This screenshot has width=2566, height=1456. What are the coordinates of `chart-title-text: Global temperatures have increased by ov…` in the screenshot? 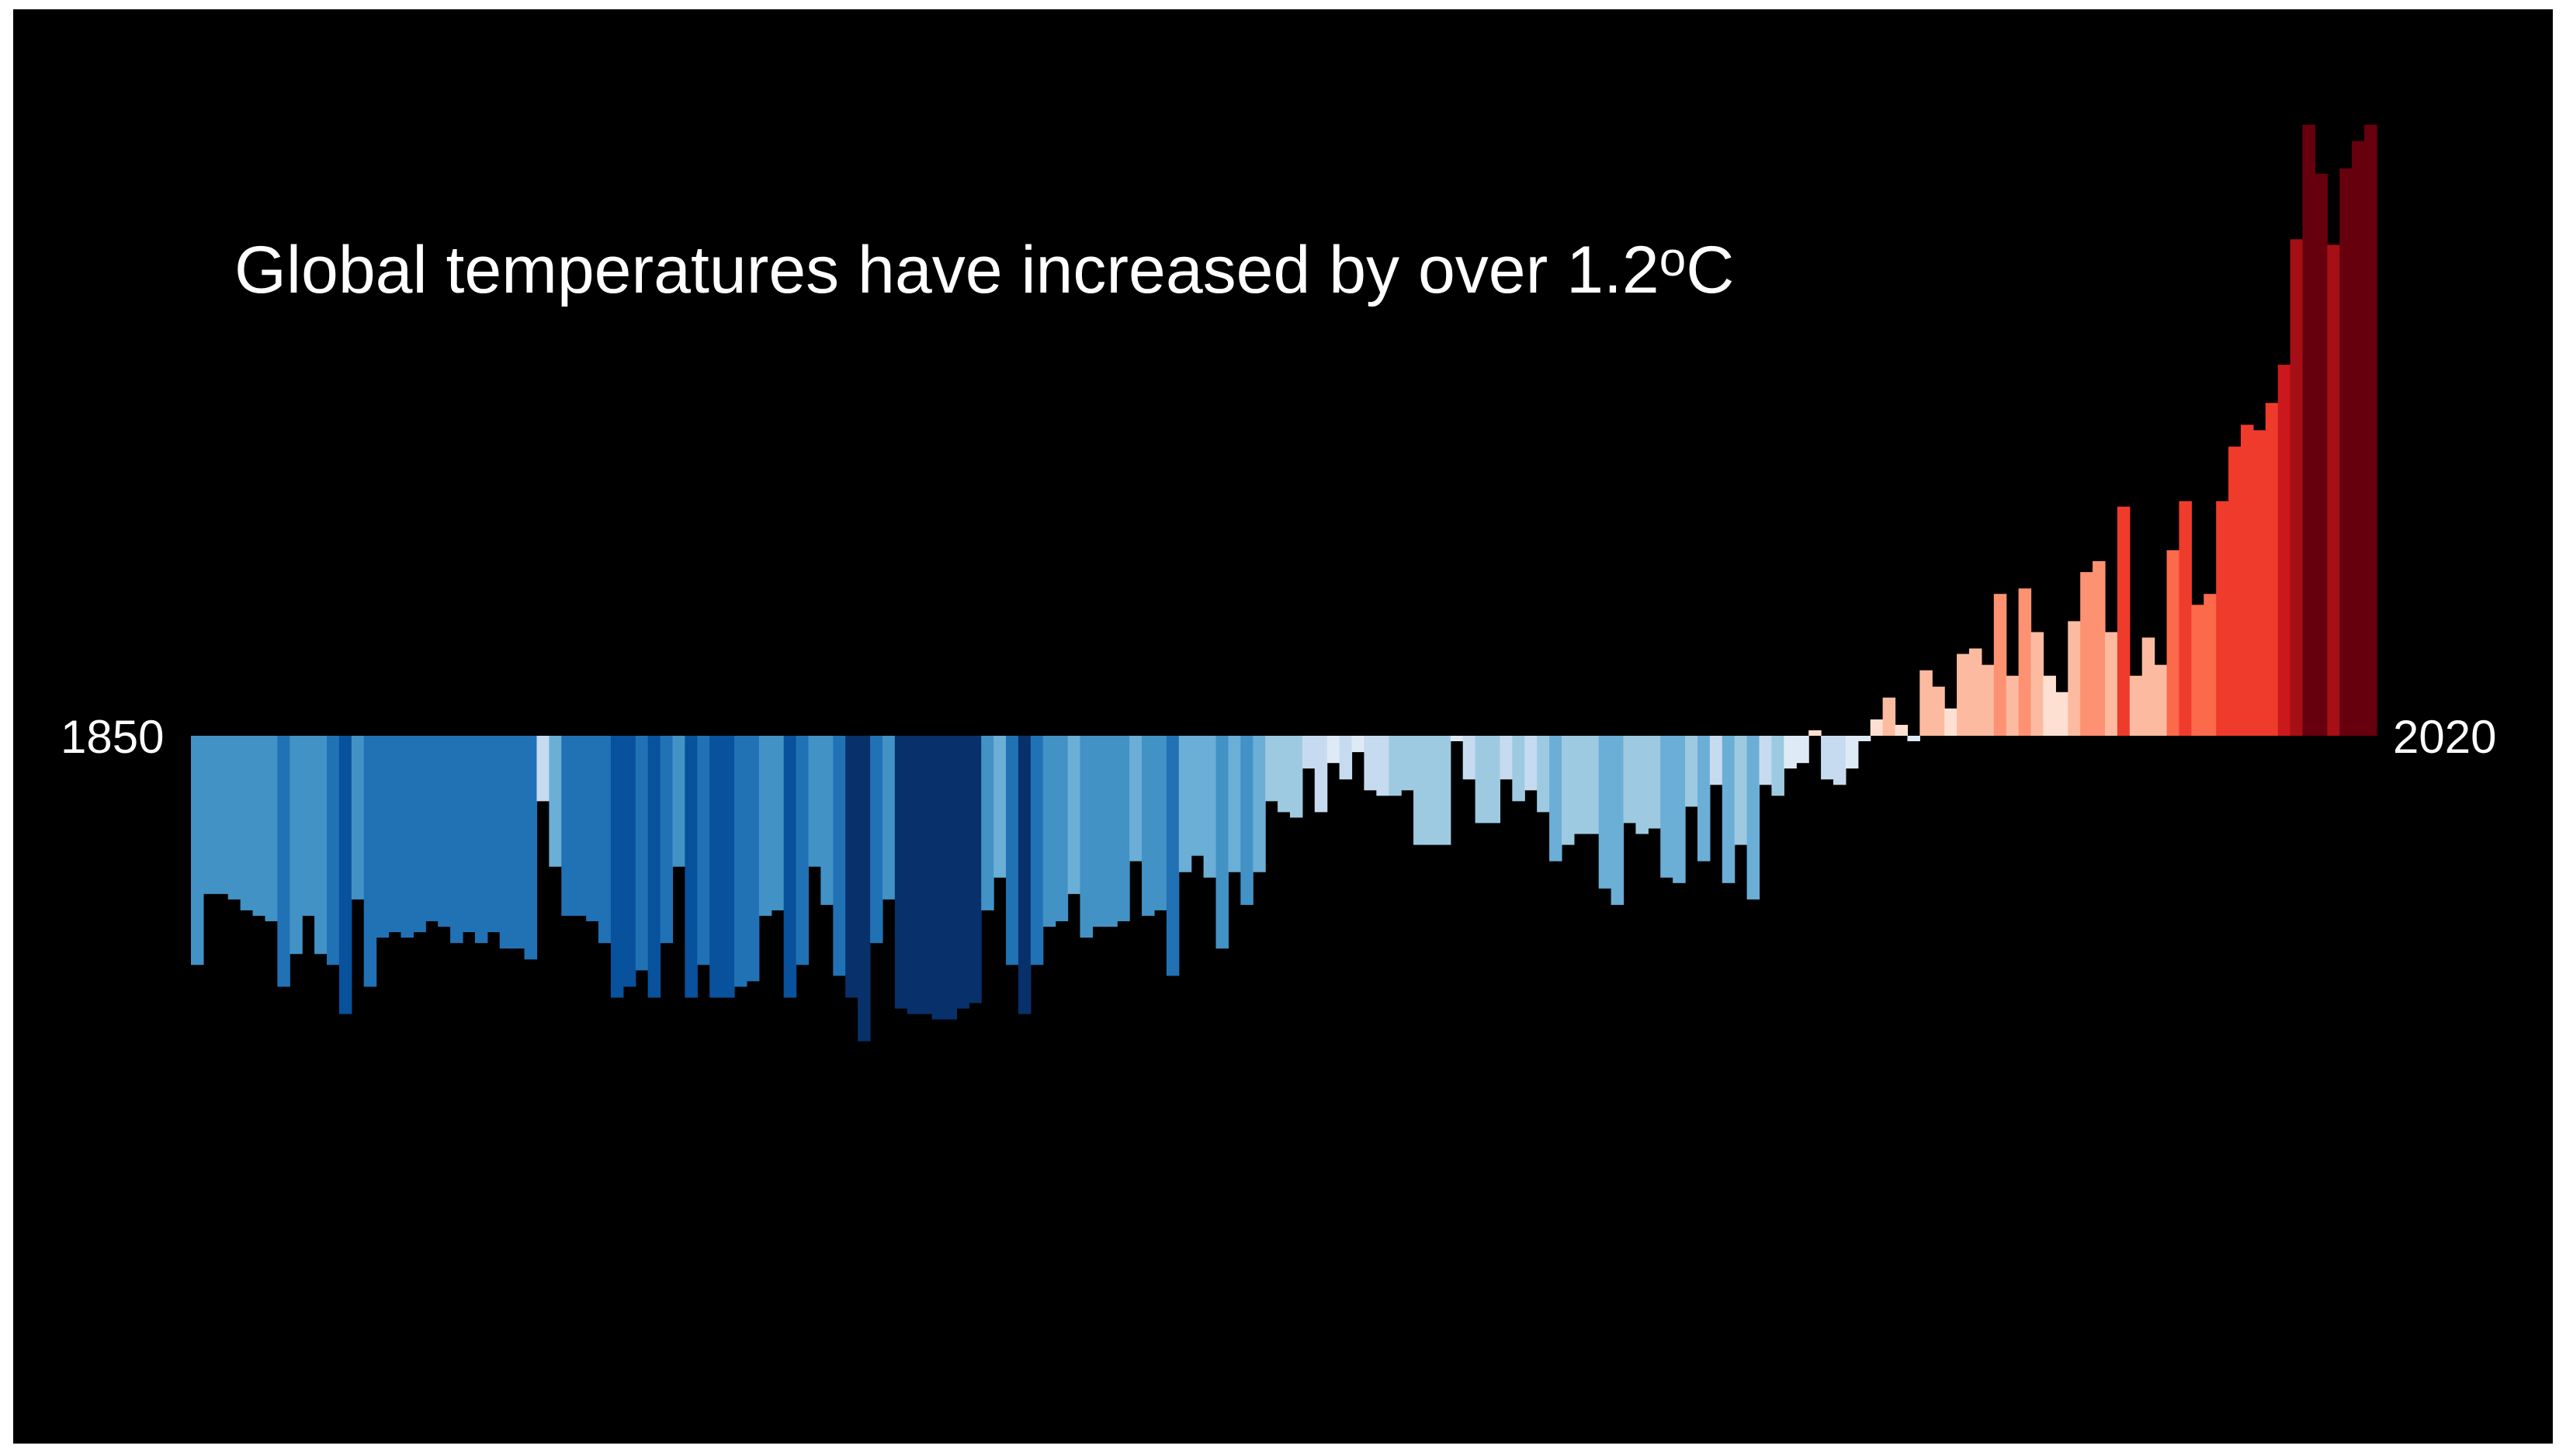 It's located at (946, 270).